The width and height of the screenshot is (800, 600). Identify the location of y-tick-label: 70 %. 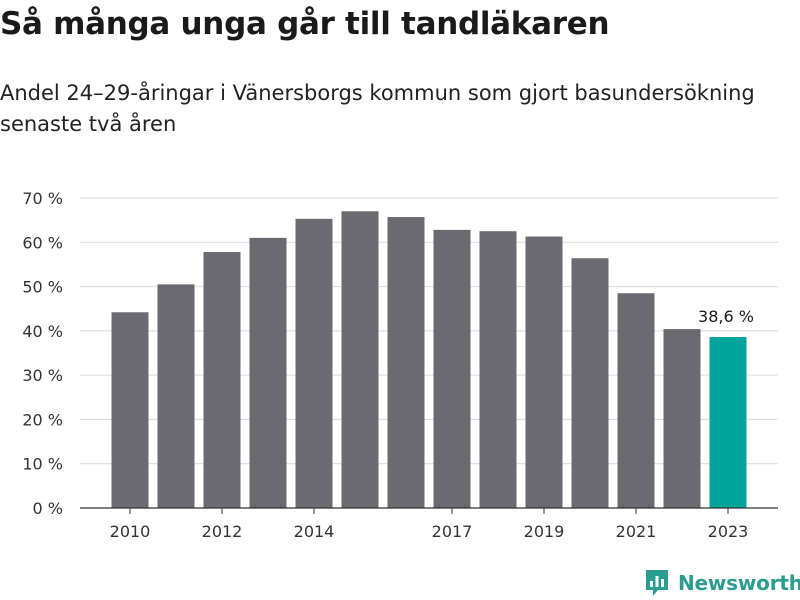
(42, 198).